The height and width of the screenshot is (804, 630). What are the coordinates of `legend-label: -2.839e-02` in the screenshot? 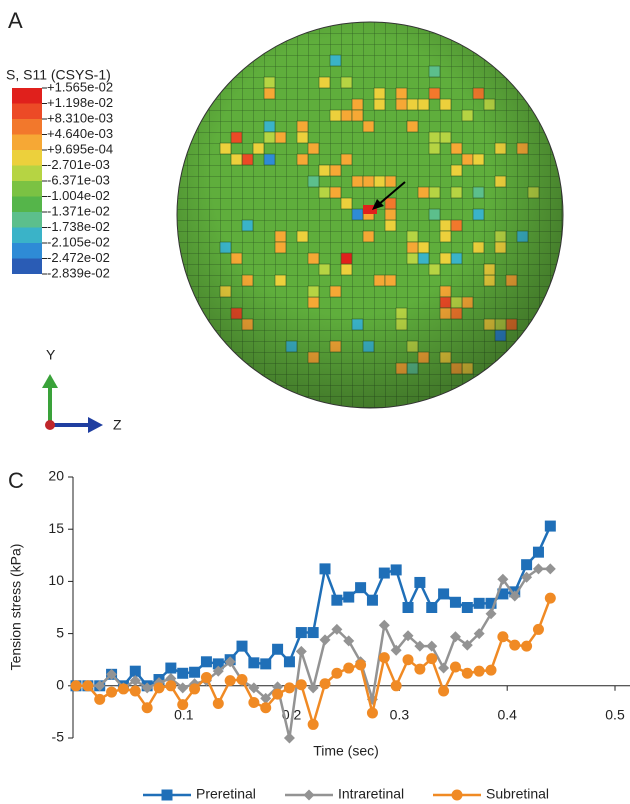 It's located at (78, 272).